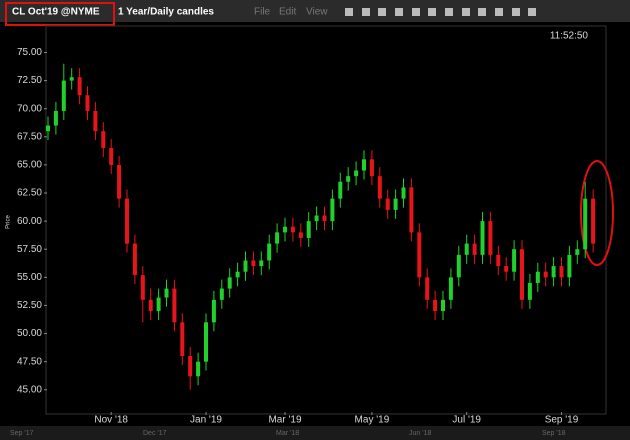 This screenshot has height=440, width=630. Describe the element at coordinates (554, 433) in the screenshot. I see `navigator-label: Sep '18` at that location.